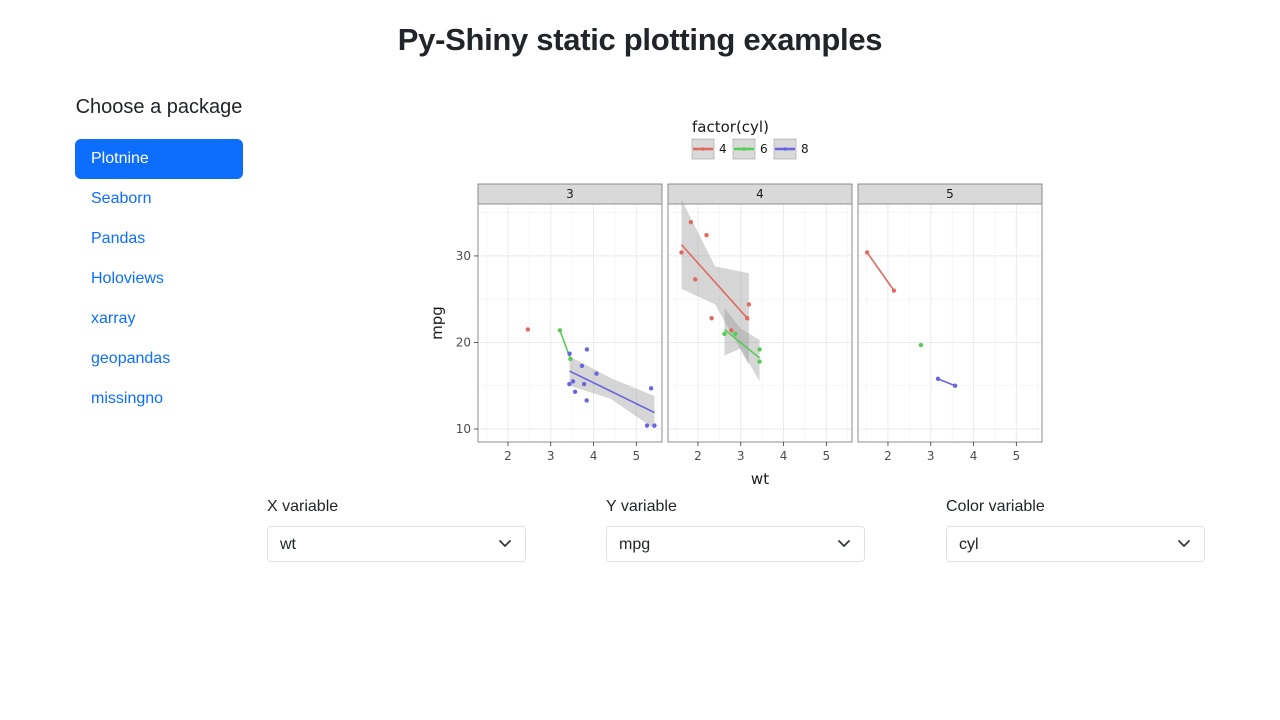 This screenshot has height=720, width=1280. Describe the element at coordinates (159, 159) in the screenshot. I see `nav-item-plotnine: Plotnine` at that location.